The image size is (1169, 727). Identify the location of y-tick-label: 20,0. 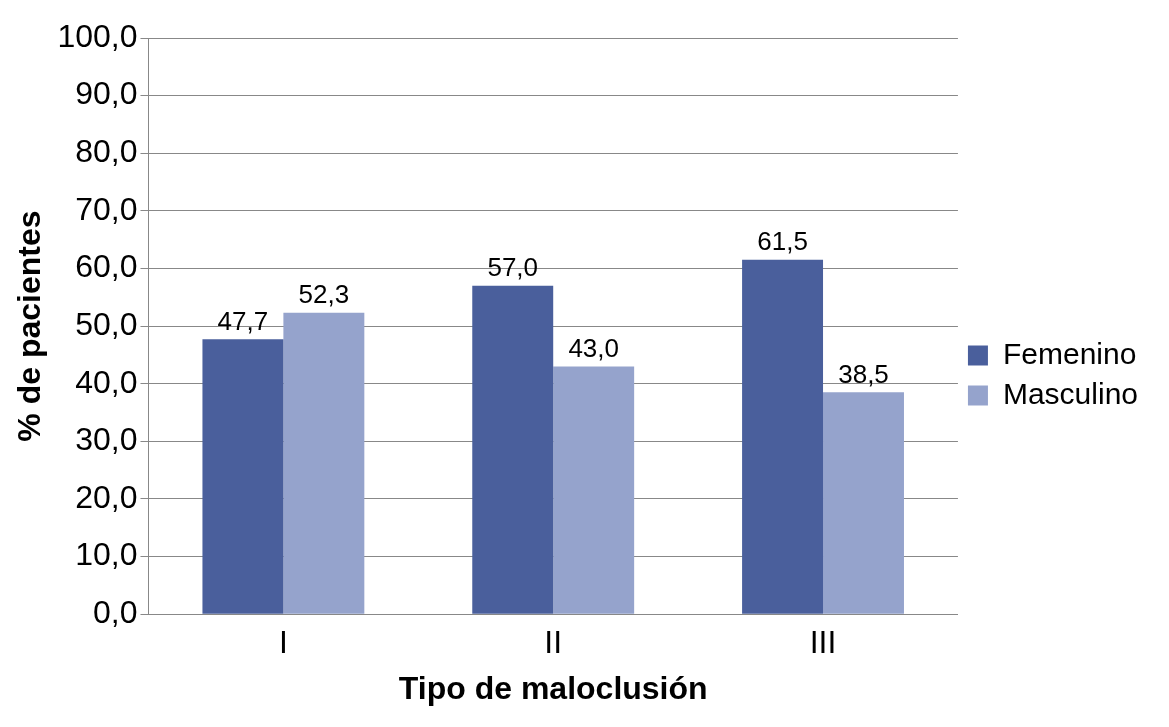
(106, 496).